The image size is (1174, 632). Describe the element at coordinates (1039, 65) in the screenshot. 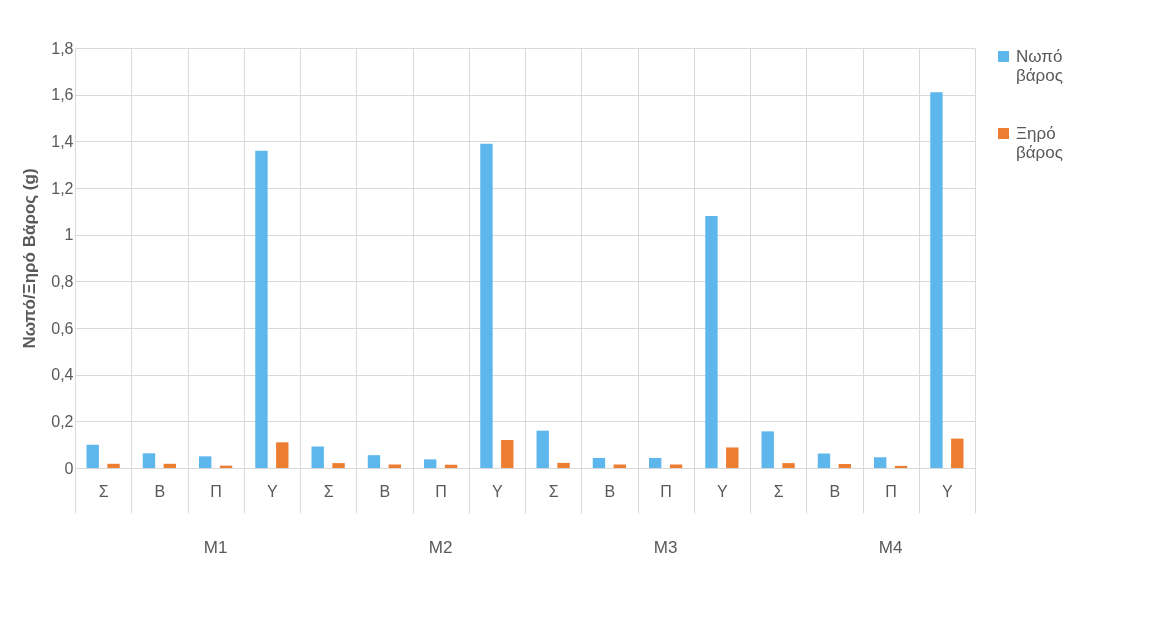

I see `legend-label: Νωπό βάρος` at that location.